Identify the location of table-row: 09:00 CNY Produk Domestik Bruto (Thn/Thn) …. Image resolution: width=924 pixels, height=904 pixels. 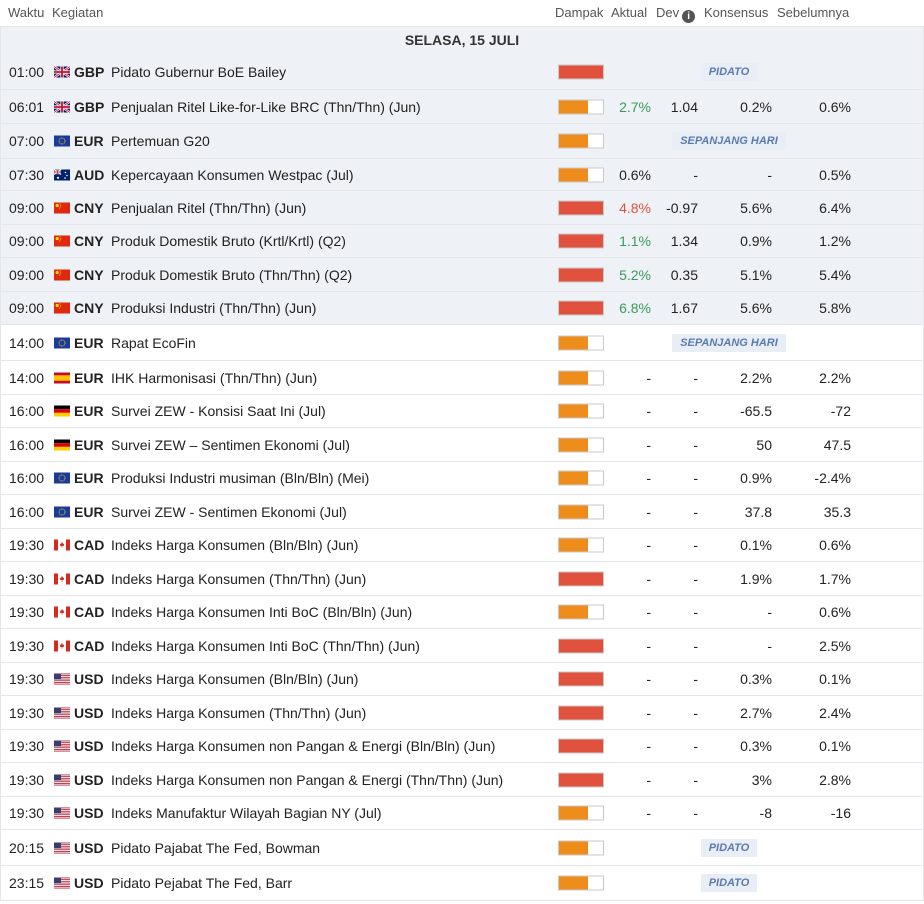
(462, 275).